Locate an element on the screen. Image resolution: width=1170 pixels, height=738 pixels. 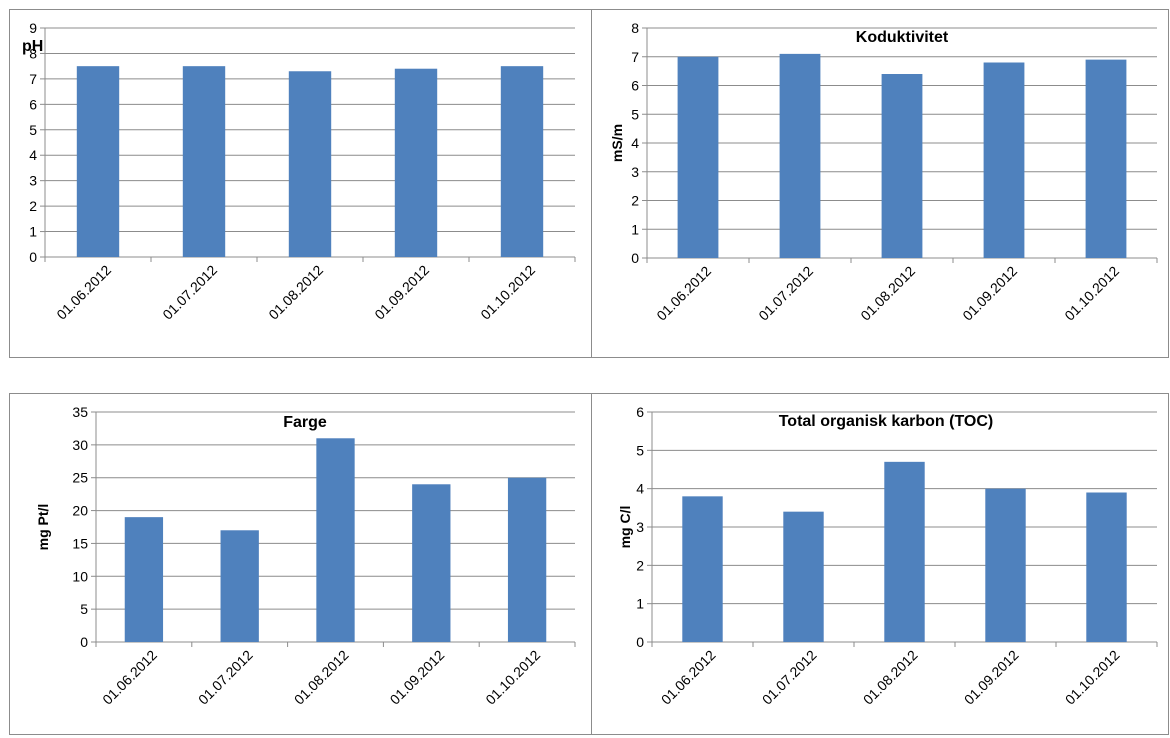
y-tick-label: 9 is located at coordinates (33, 28).